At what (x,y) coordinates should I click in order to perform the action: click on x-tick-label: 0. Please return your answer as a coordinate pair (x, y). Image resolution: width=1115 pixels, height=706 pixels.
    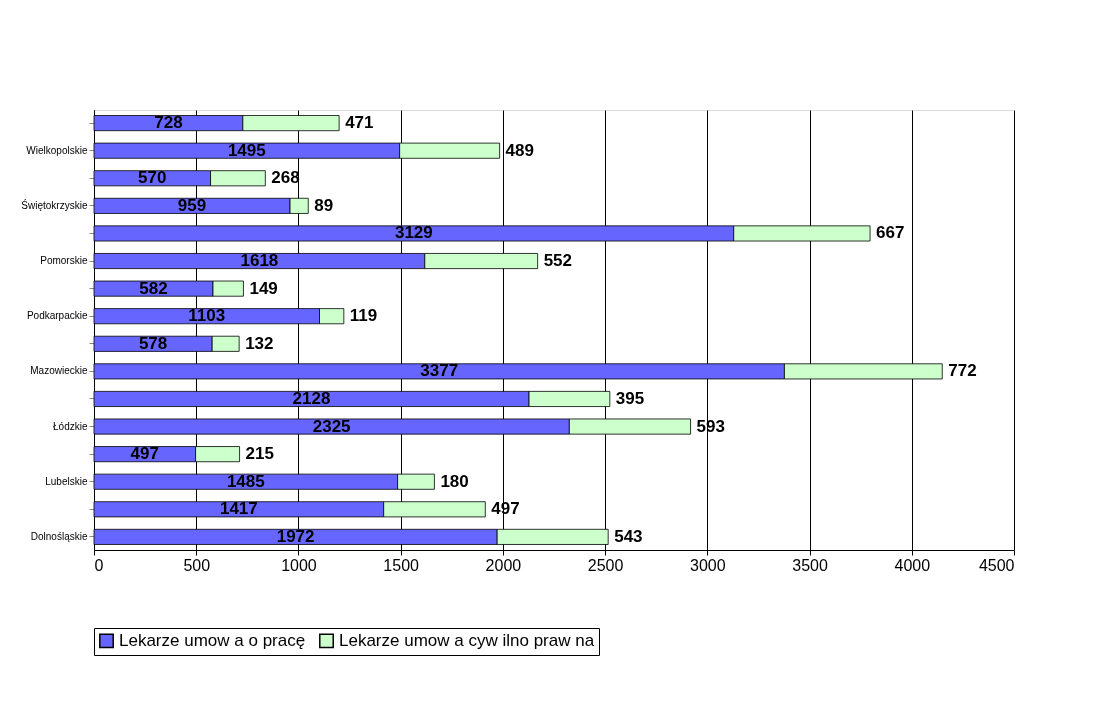
    Looking at the image, I should click on (99, 565).